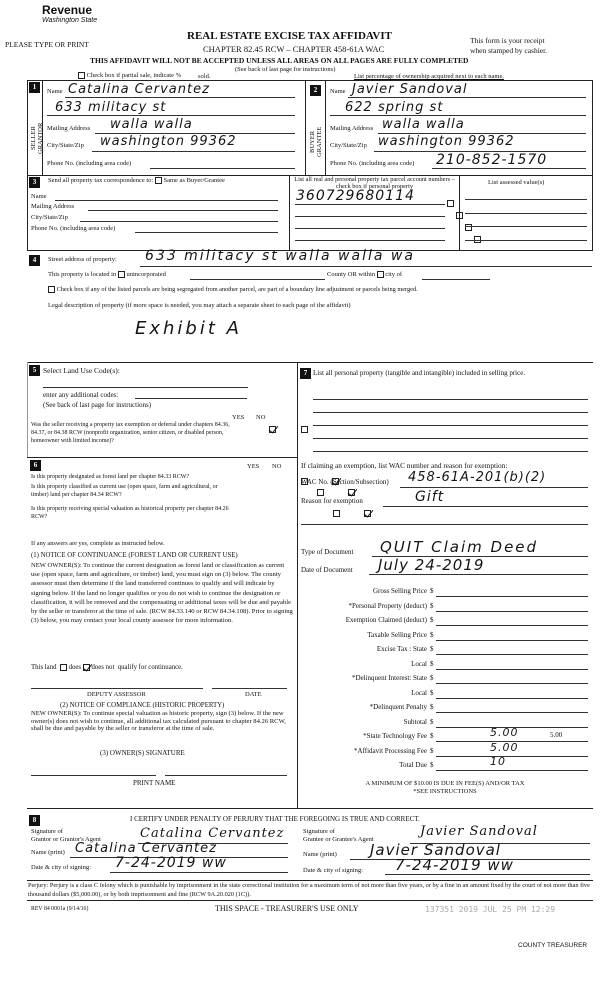 The height and width of the screenshot is (984, 600). Describe the element at coordinates (305, 481) in the screenshot. I see `forest-yes-checkbox` at that location.